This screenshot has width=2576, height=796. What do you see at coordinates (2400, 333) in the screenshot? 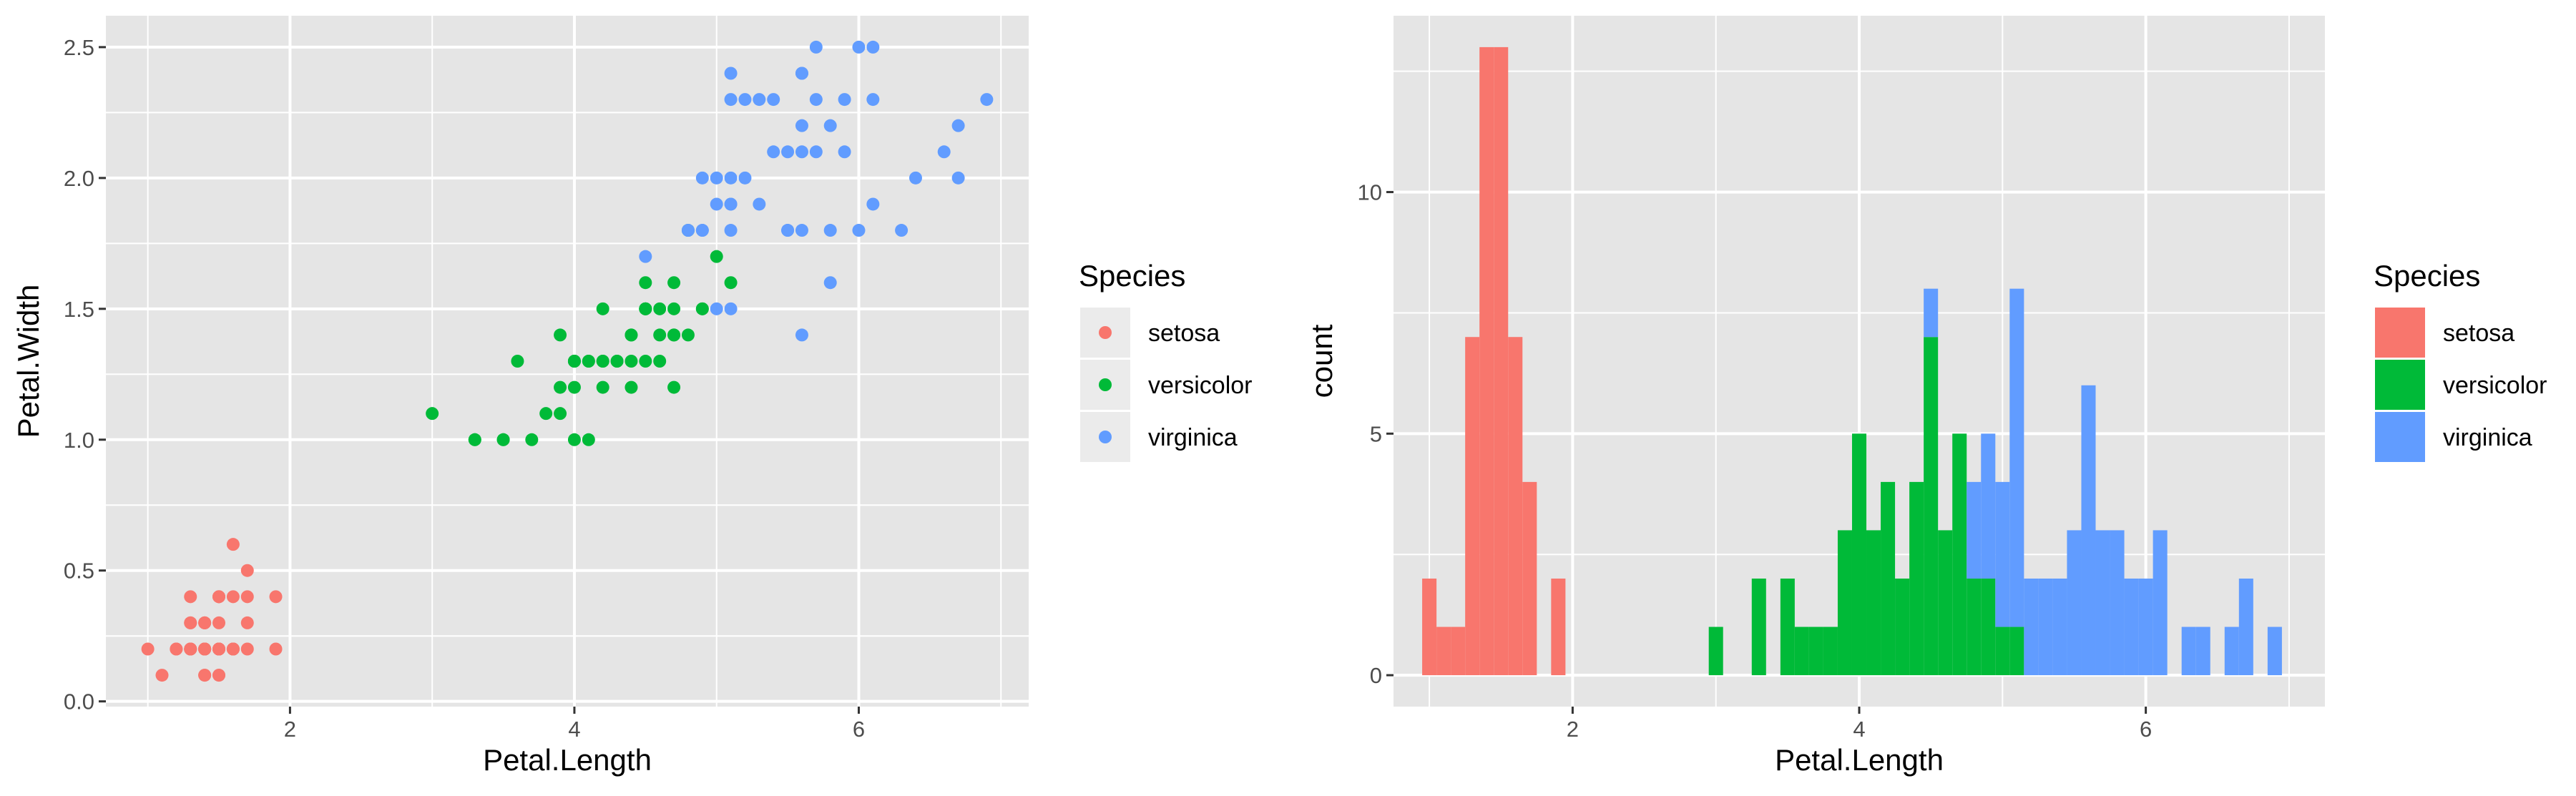
I see `histogram-legend-key-setosa` at bounding box center [2400, 333].